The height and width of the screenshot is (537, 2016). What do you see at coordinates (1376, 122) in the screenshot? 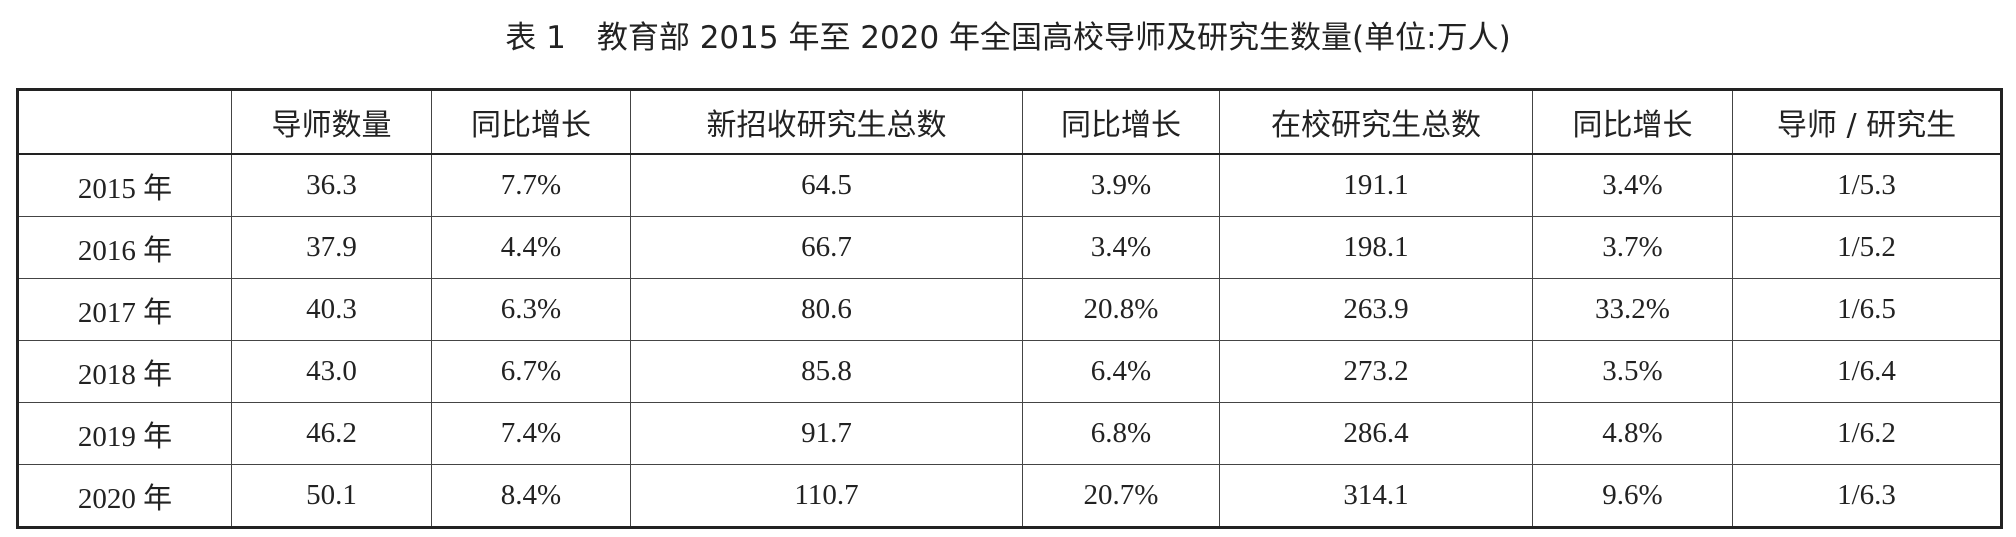
I see `header-cell: 在校研究生总数` at bounding box center [1376, 122].